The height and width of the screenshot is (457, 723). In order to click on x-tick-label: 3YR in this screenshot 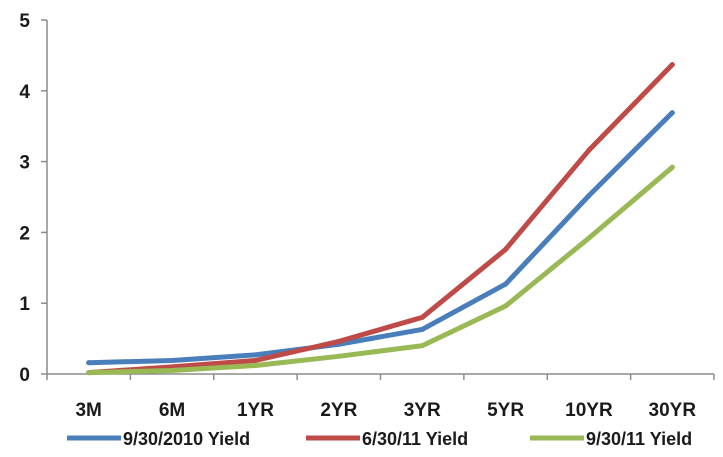, I will do `click(422, 410)`.